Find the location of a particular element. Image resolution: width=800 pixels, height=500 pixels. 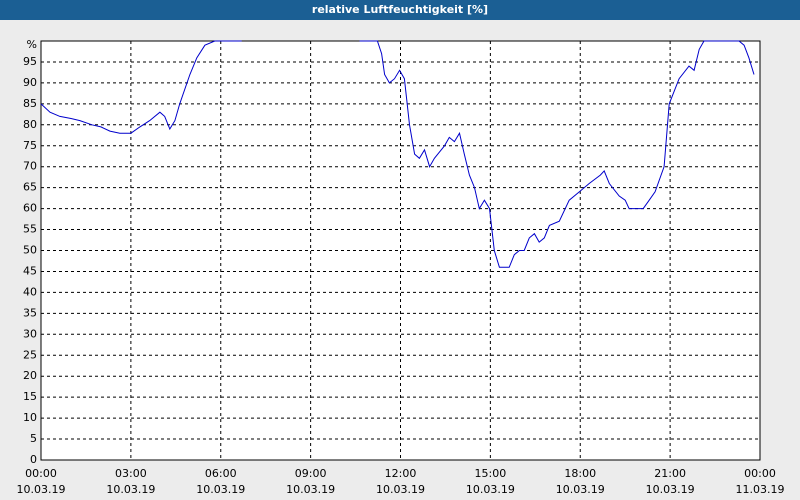

y-tick-label: 25 is located at coordinates (30, 354).